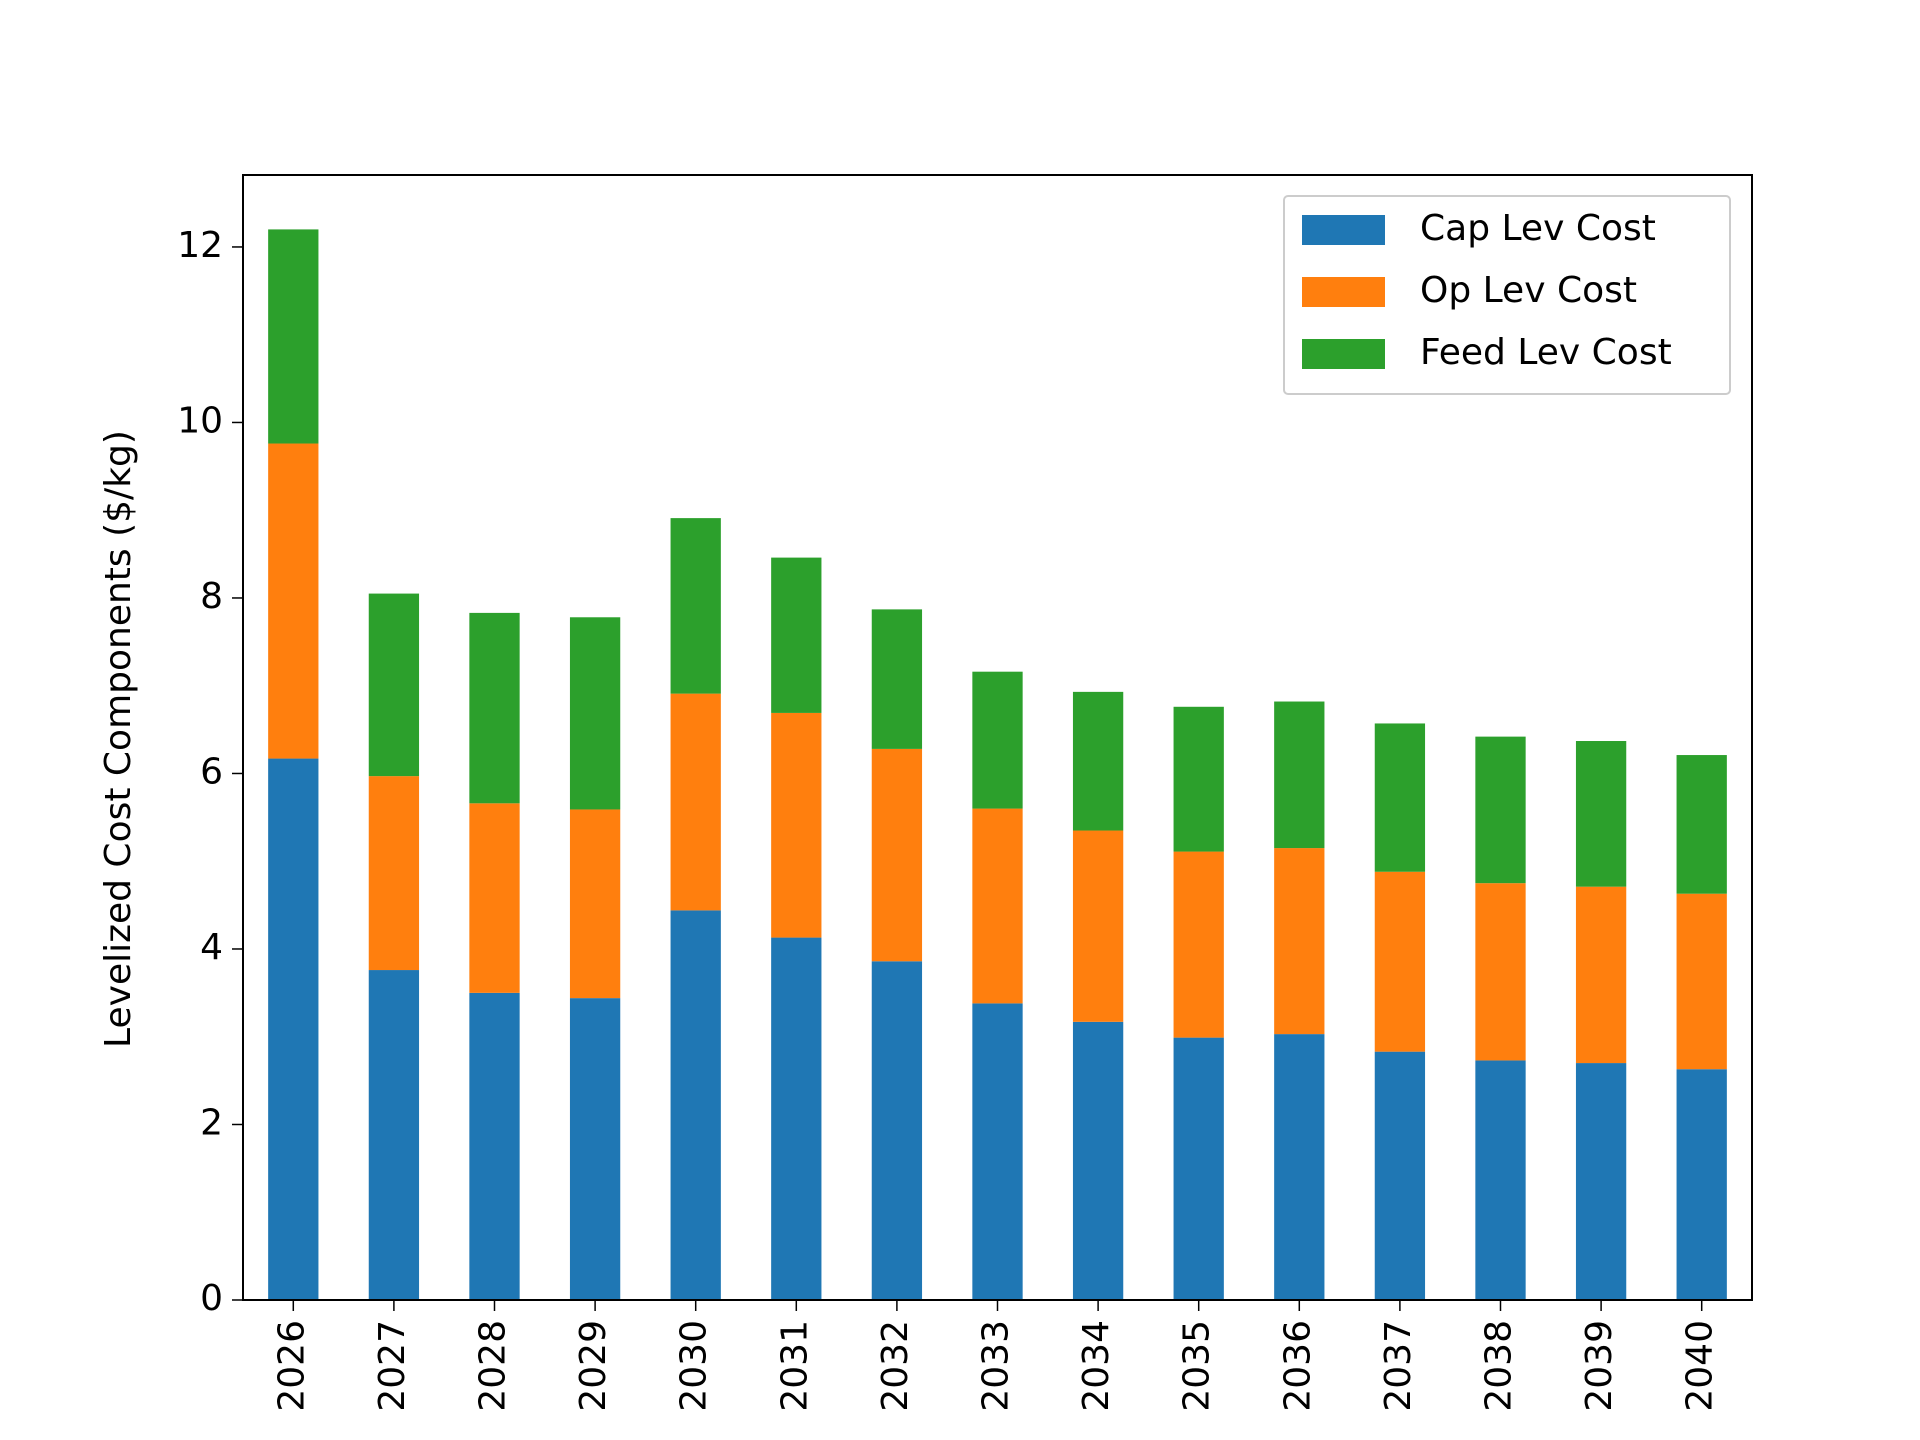  Describe the element at coordinates (1599, 1366) in the screenshot. I see `x-tick-label: 2039` at that location.